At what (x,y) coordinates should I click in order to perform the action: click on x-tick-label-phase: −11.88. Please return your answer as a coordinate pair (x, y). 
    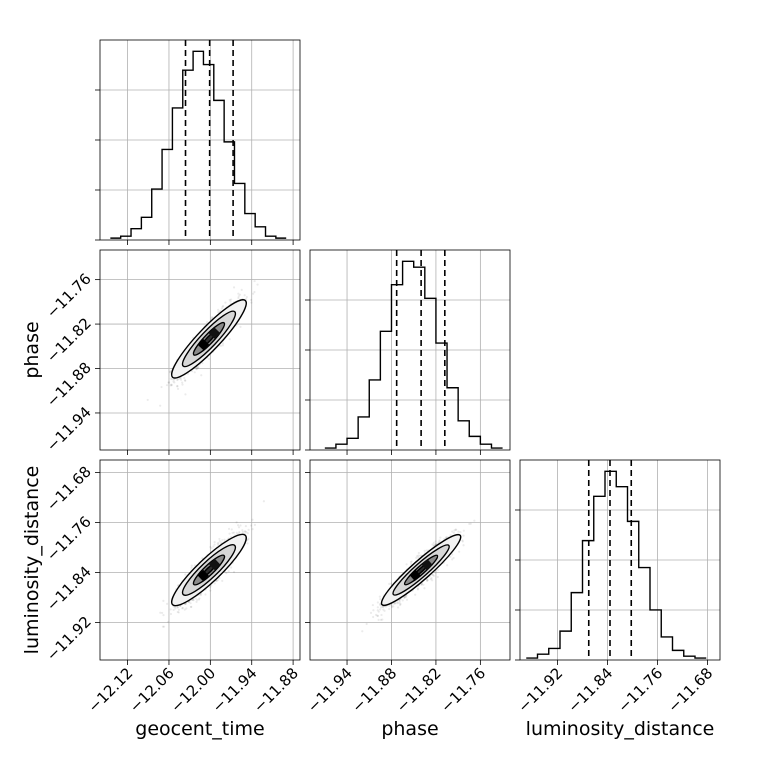
    Looking at the image, I should click on (374, 690).